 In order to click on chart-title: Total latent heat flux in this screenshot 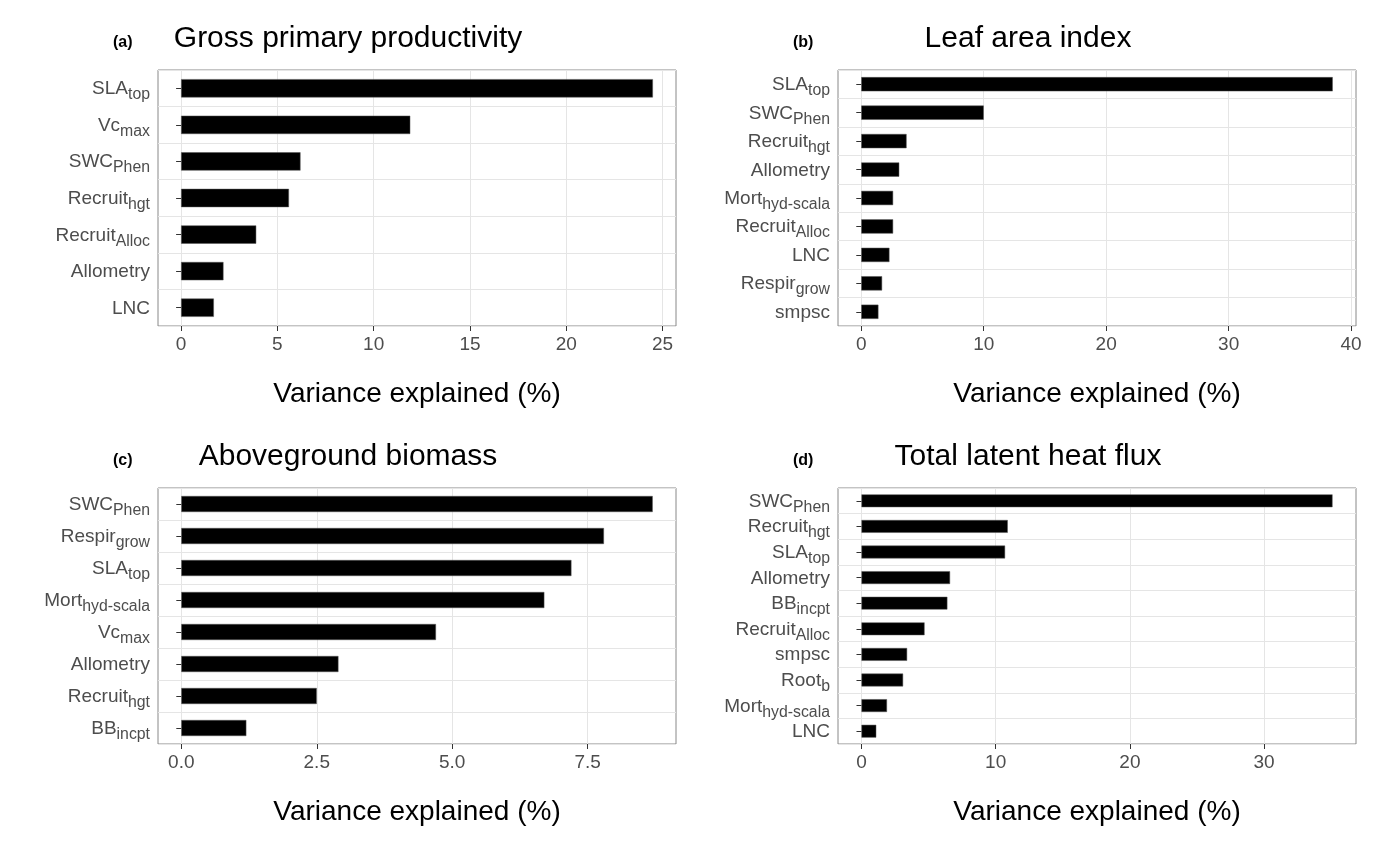, I will do `click(1028, 454)`.